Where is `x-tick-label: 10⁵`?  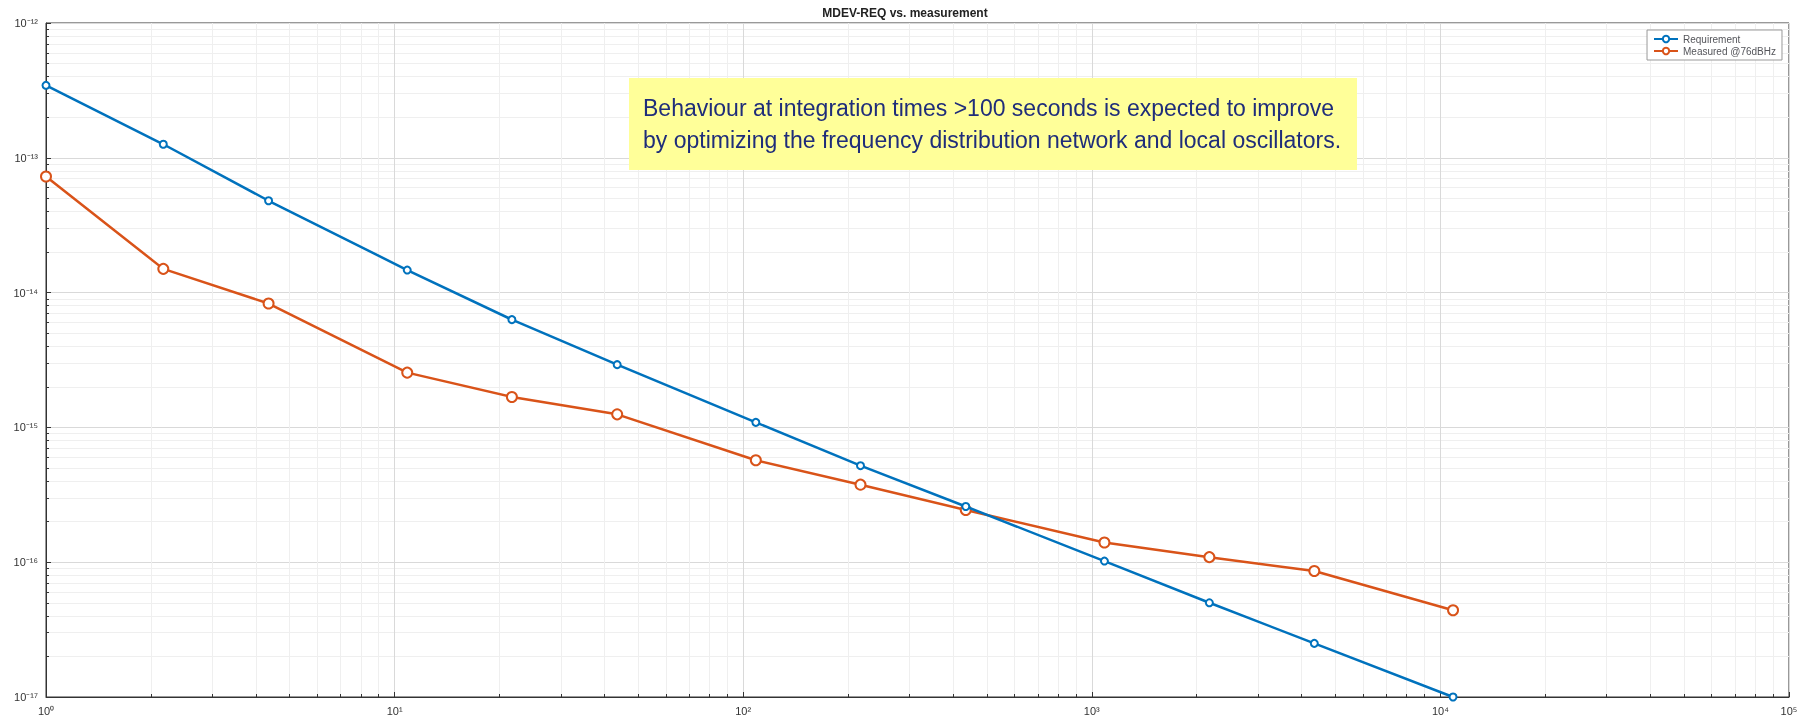
x-tick-label: 10⁵ is located at coordinates (1789, 710).